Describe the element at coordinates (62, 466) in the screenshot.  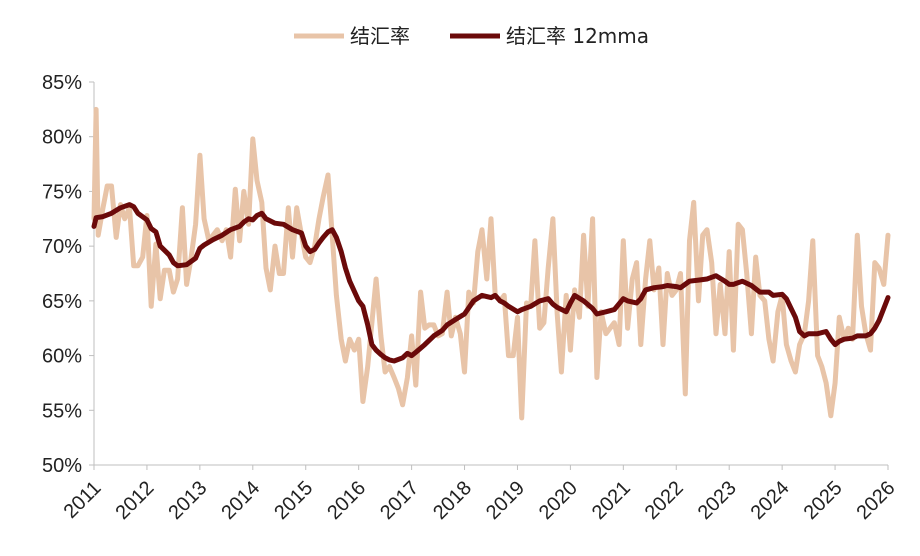
I see `y-tick-label: 50%` at that location.